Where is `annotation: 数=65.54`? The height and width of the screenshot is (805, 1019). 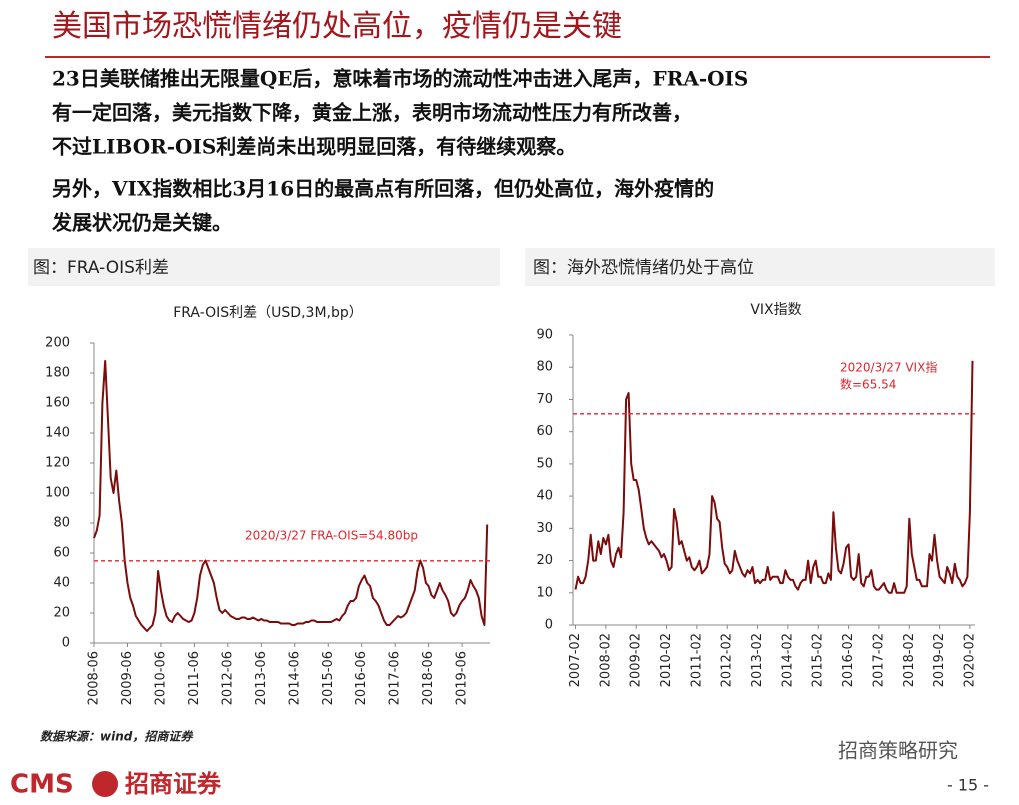 annotation: 数=65.54 is located at coordinates (868, 384).